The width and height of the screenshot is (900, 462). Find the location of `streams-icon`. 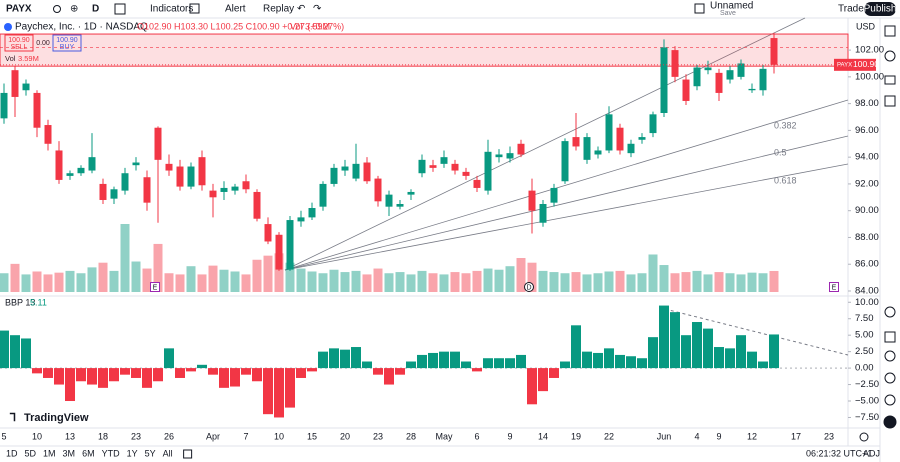

streams-icon is located at coordinates (890, 378).